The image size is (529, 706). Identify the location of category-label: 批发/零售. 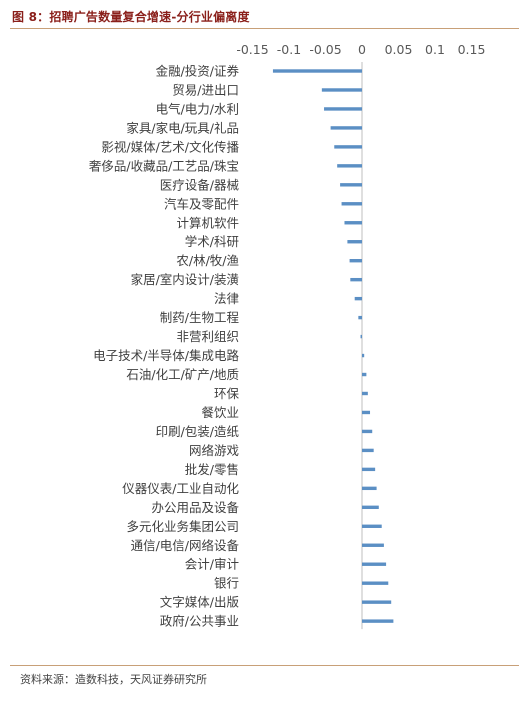
(212, 469).